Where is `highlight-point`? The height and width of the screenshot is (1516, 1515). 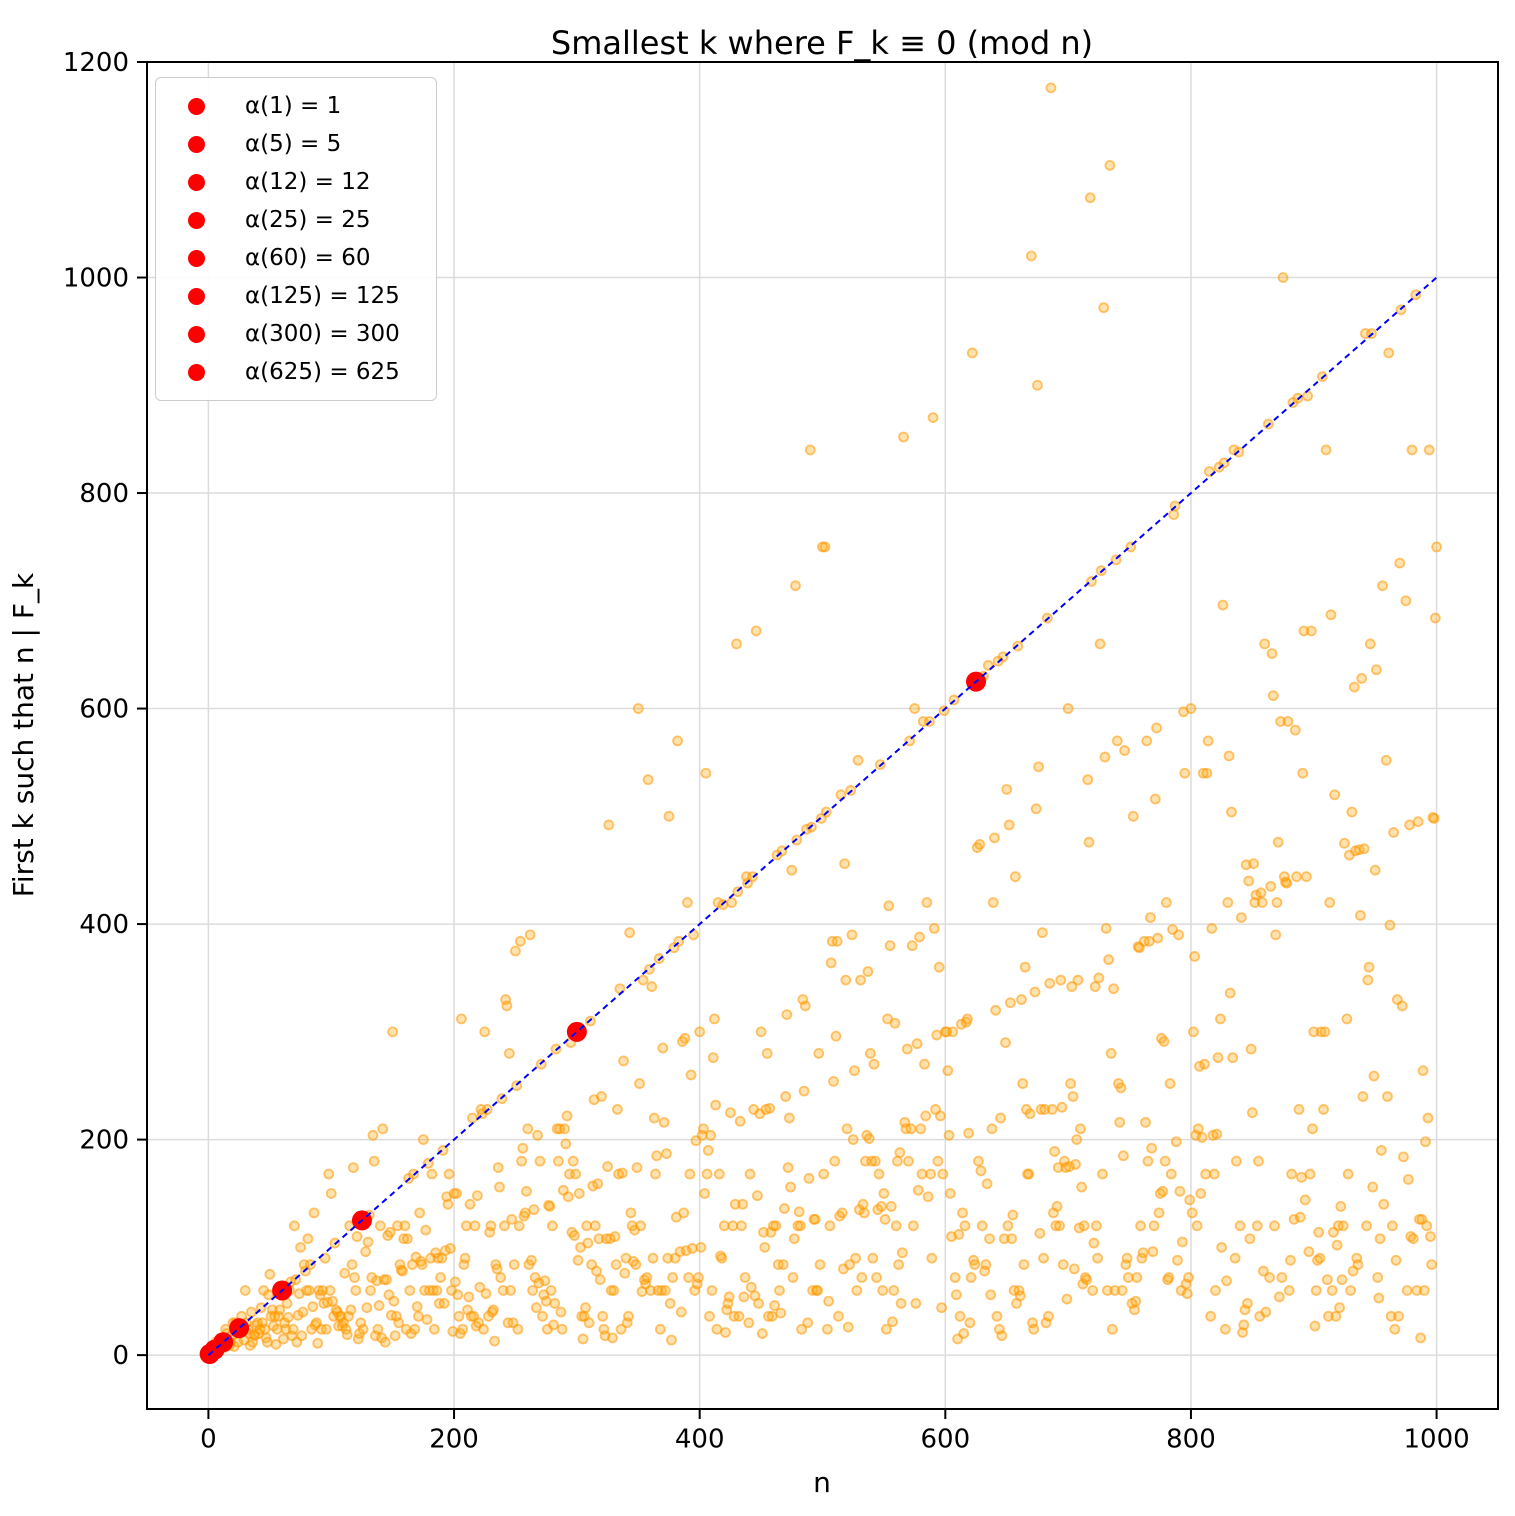 highlight-point is located at coordinates (576, 1031).